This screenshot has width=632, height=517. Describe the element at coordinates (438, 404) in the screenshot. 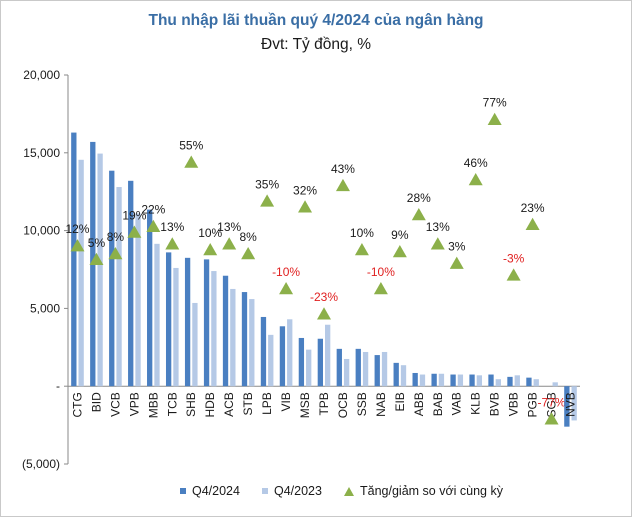

I see `x-tick-label: BAB` at that location.